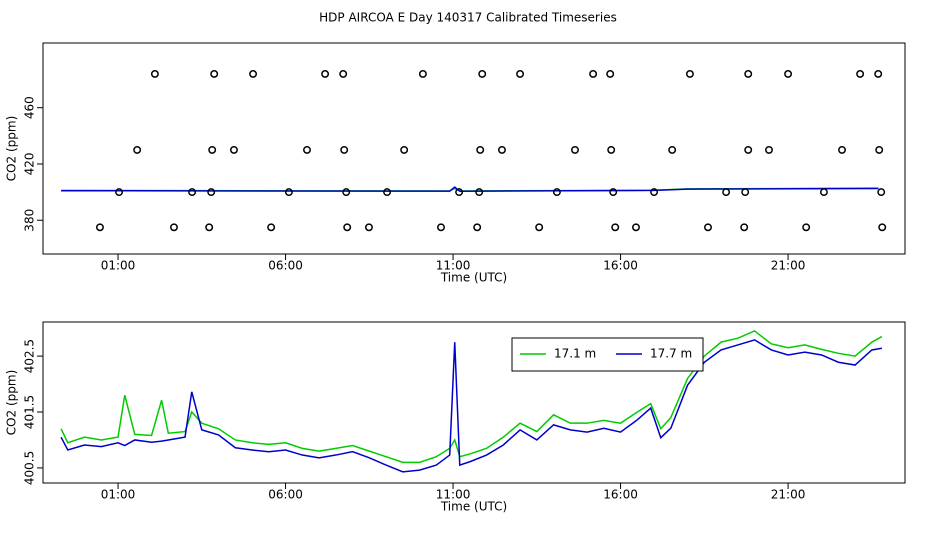 This screenshot has height=540, width=936. Describe the element at coordinates (30, 468) in the screenshot. I see `y-tick-label: 400.5` at that location.